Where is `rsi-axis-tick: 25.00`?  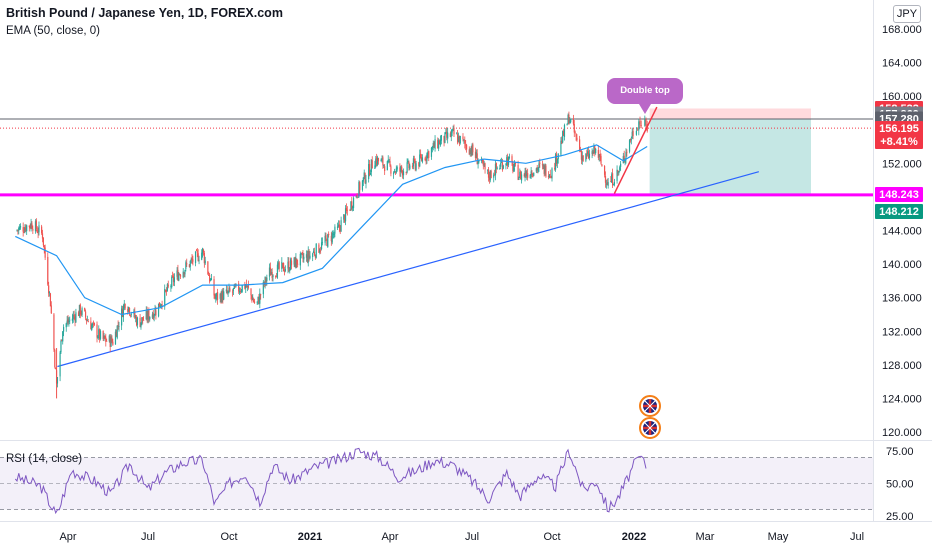
rsi-axis-tick: 25.00 is located at coordinates (900, 517).